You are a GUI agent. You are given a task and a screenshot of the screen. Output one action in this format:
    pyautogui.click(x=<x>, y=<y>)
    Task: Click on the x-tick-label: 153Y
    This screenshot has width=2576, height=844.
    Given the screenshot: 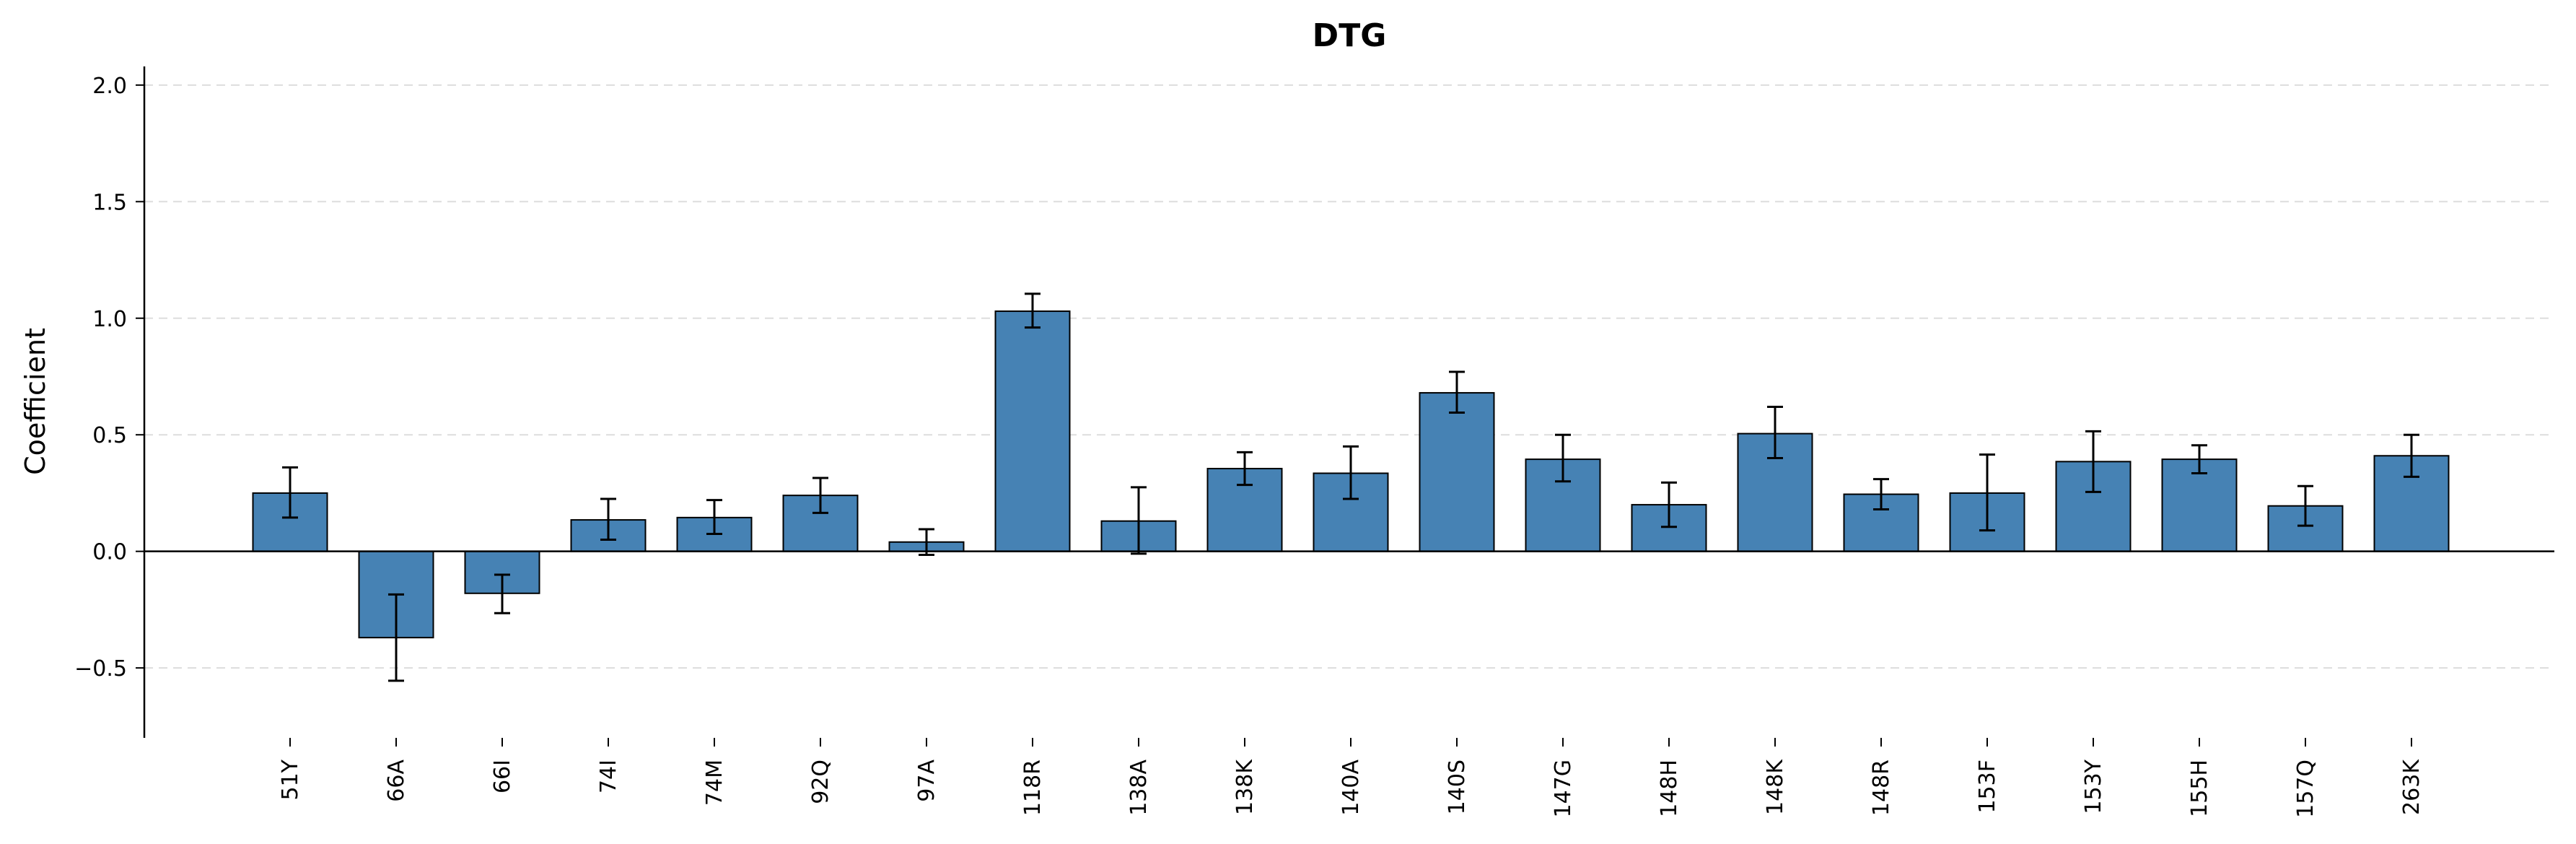 What is the action you would take?
    pyautogui.click(x=2093, y=786)
    